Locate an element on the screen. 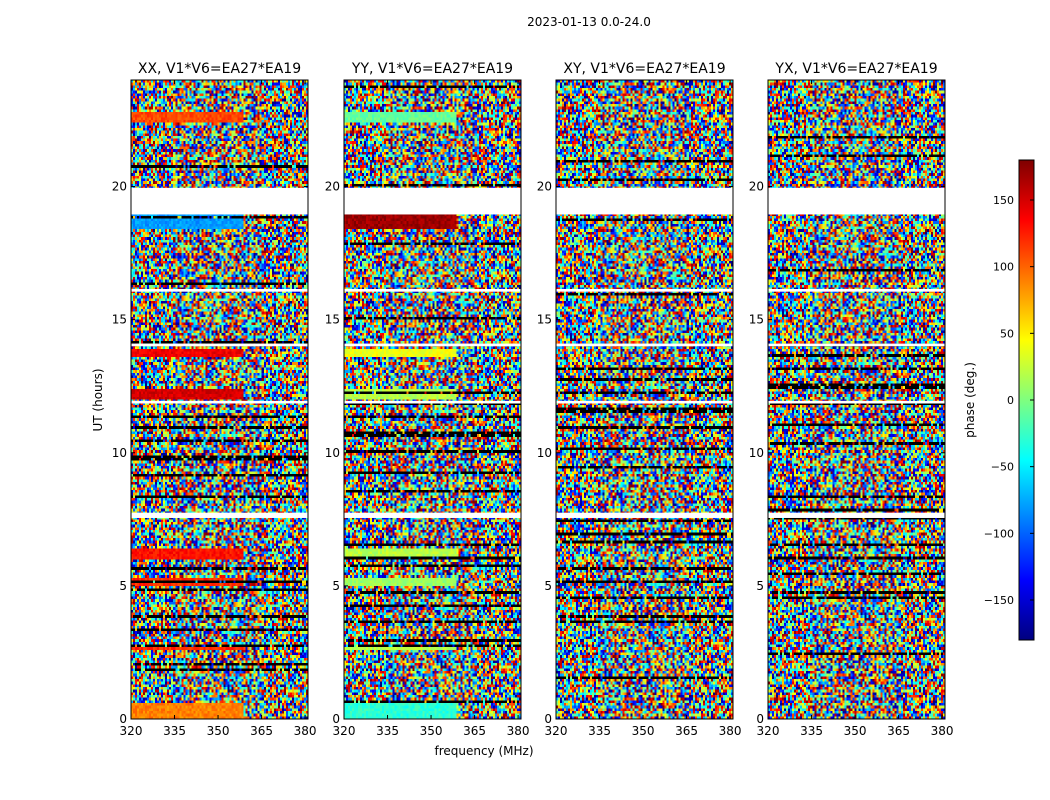 This screenshot has height=800, width=1050. panel-title: YX, V1*V6=EA27*EA19 is located at coordinates (855, 69).